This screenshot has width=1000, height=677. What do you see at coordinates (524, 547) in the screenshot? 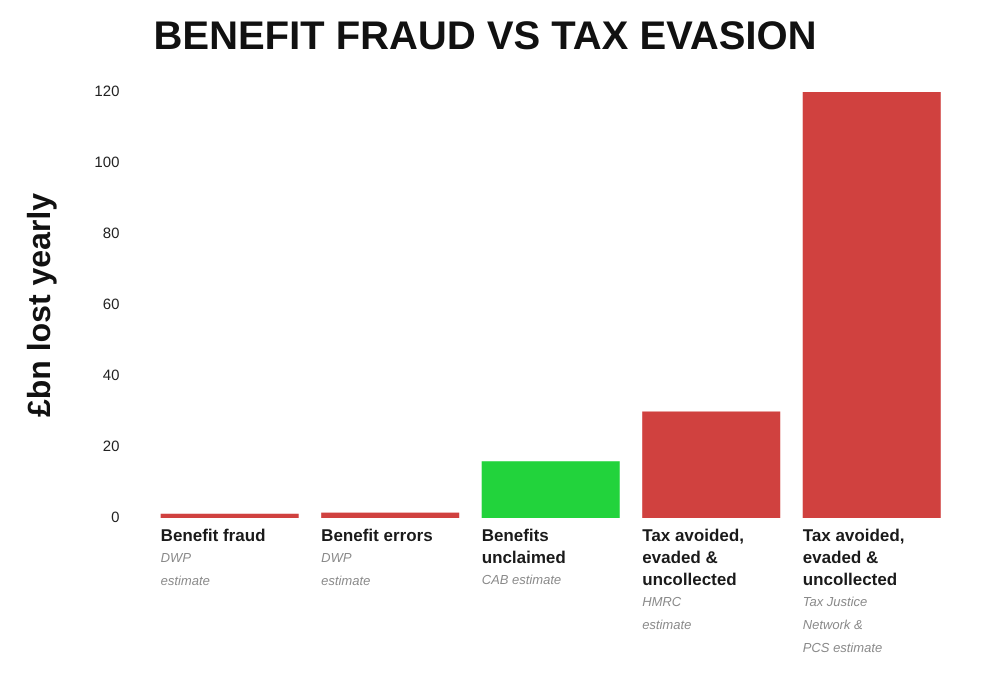
I see `x-tick-label: Benefits unclaimed` at bounding box center [524, 547].